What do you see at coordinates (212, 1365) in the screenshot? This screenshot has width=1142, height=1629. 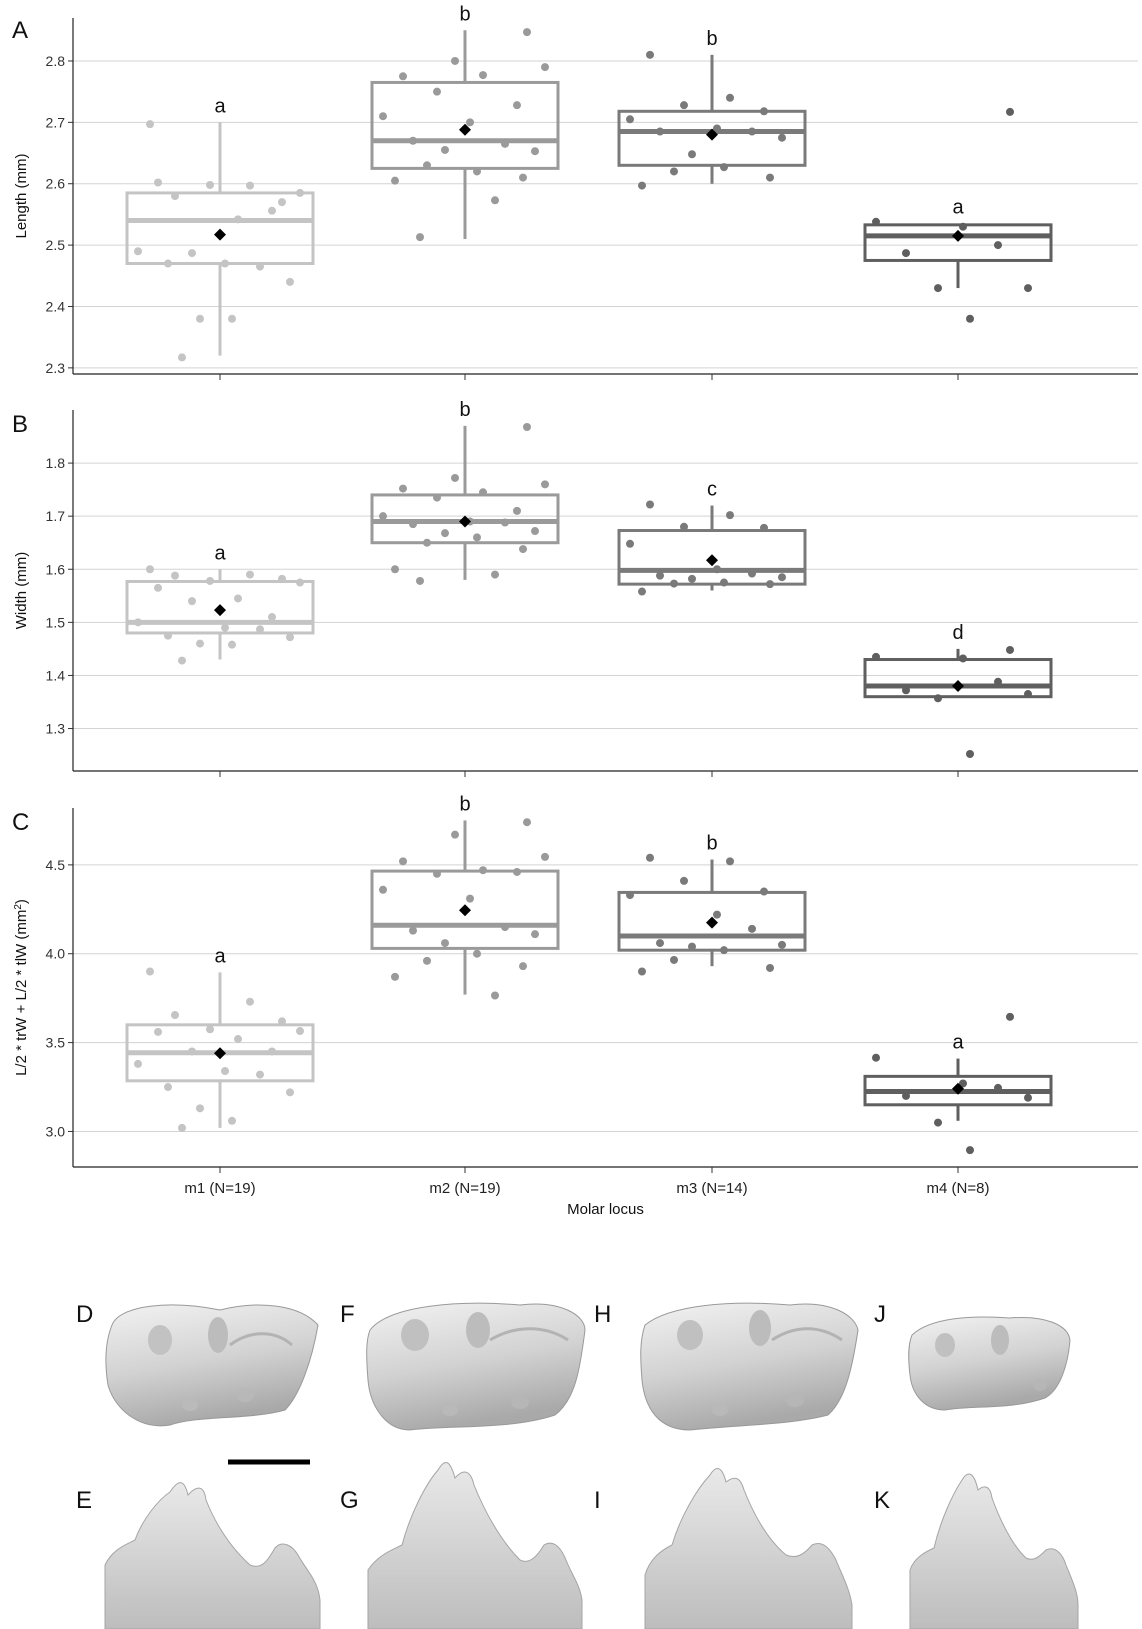 I see `tooth-m1-occlusal-image` at bounding box center [212, 1365].